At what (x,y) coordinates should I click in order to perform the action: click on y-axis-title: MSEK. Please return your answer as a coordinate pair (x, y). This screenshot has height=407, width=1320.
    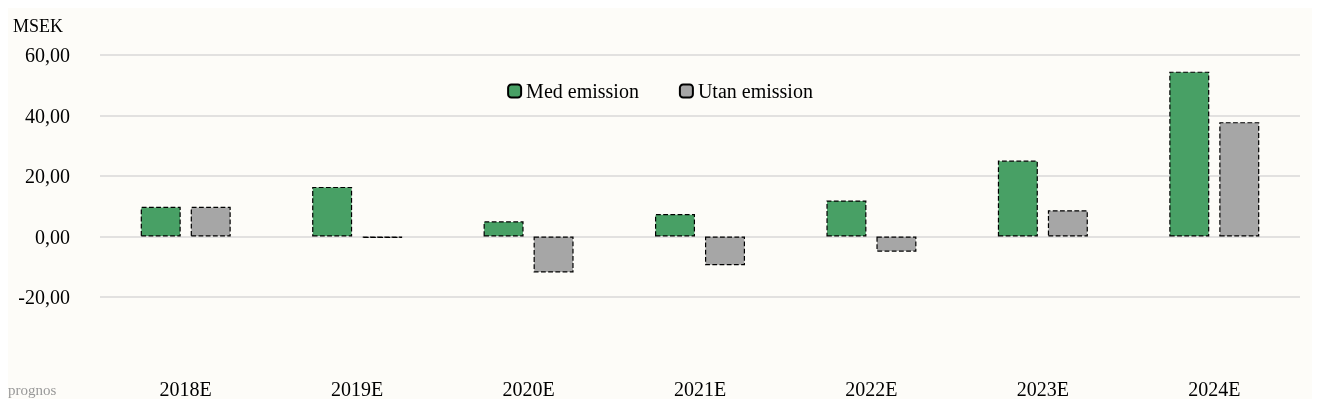
    Looking at the image, I should click on (38, 26).